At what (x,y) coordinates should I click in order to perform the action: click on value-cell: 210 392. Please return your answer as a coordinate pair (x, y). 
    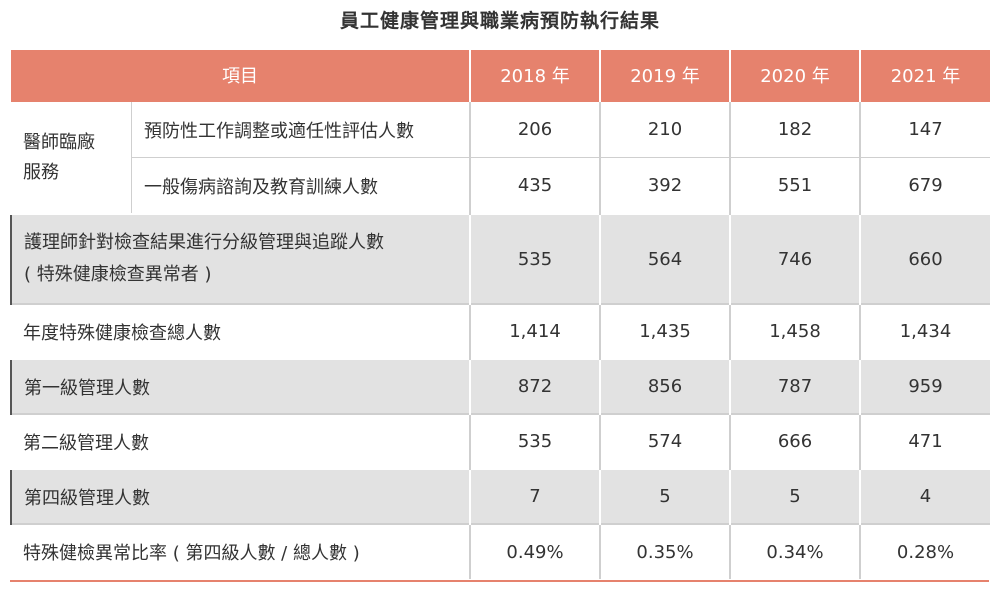
    Looking at the image, I should click on (664, 157).